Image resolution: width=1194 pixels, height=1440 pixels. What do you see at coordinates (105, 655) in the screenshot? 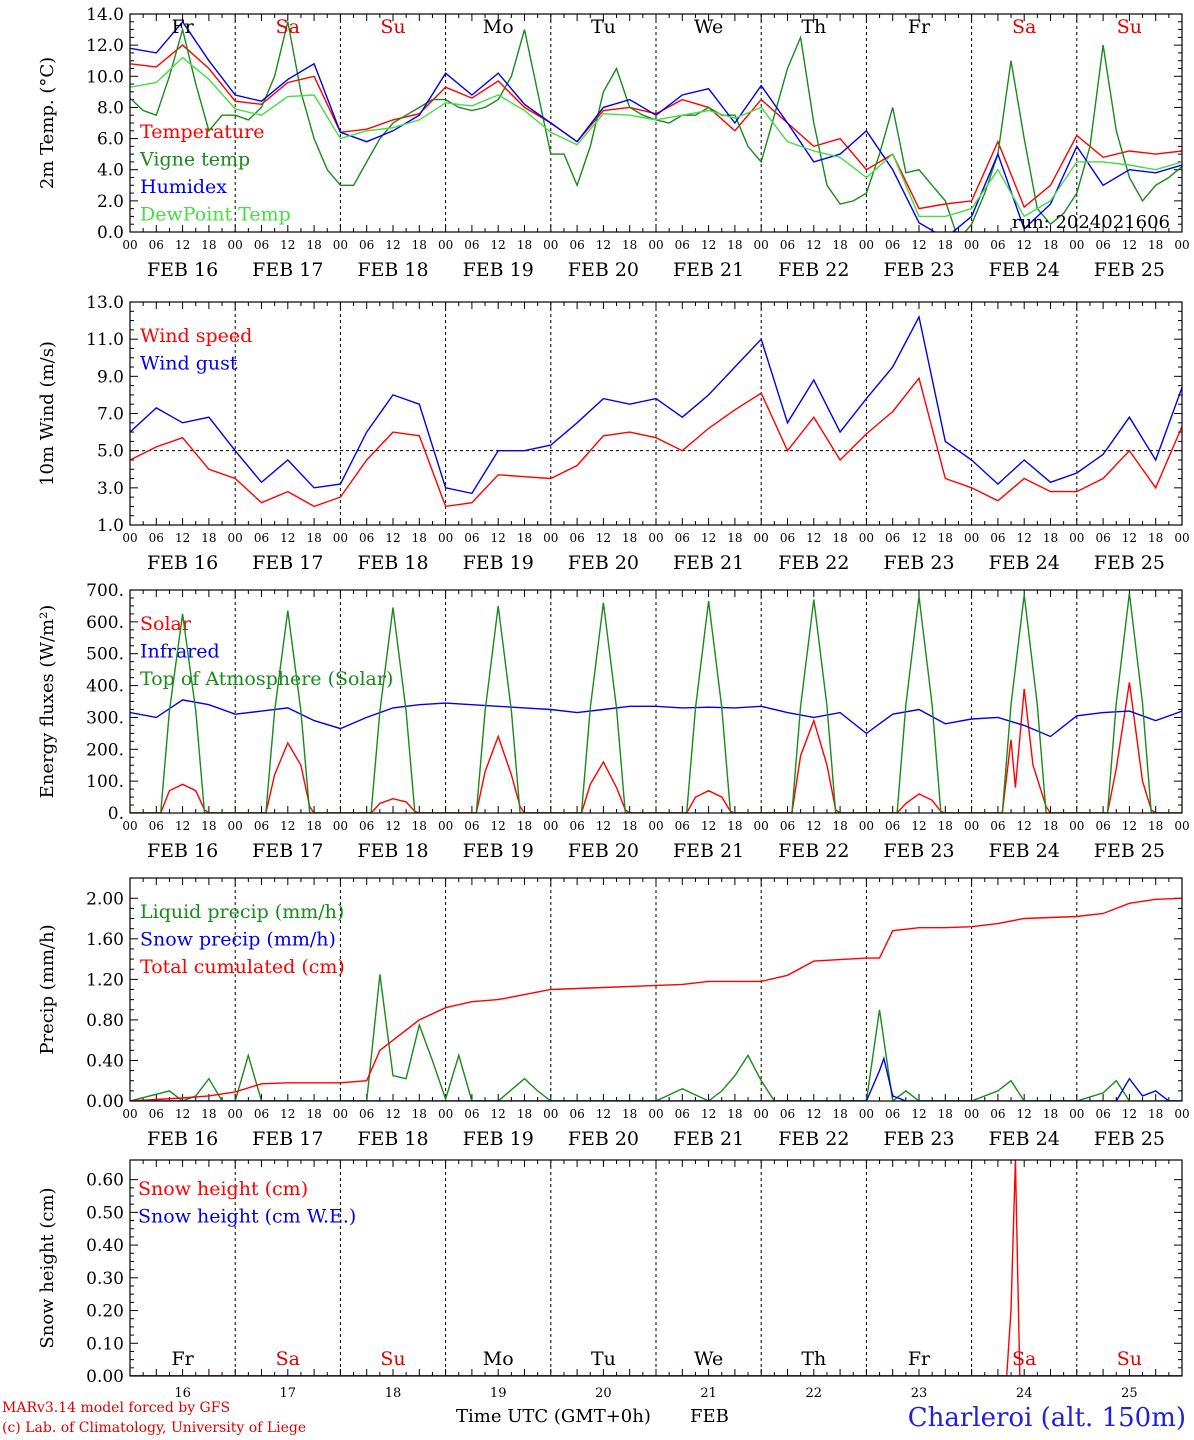
I see `y-tick-label: 500.` at bounding box center [105, 655].